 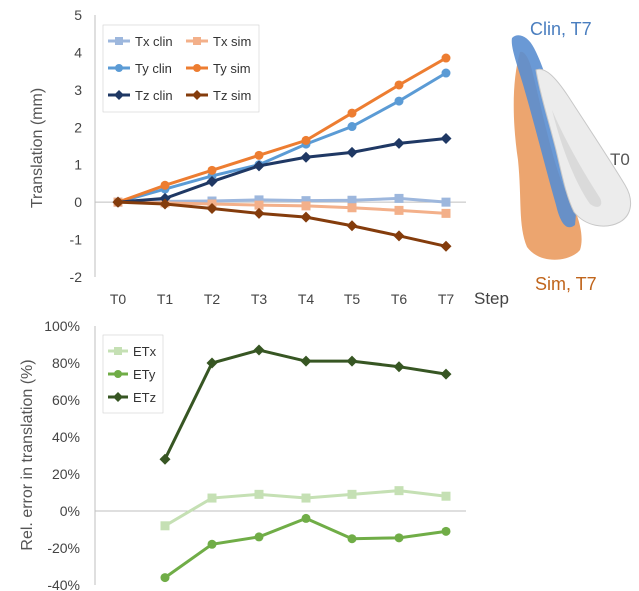 What do you see at coordinates (140, 68) in the screenshot?
I see `legend-item-ty-clin: Ty clin` at bounding box center [140, 68].